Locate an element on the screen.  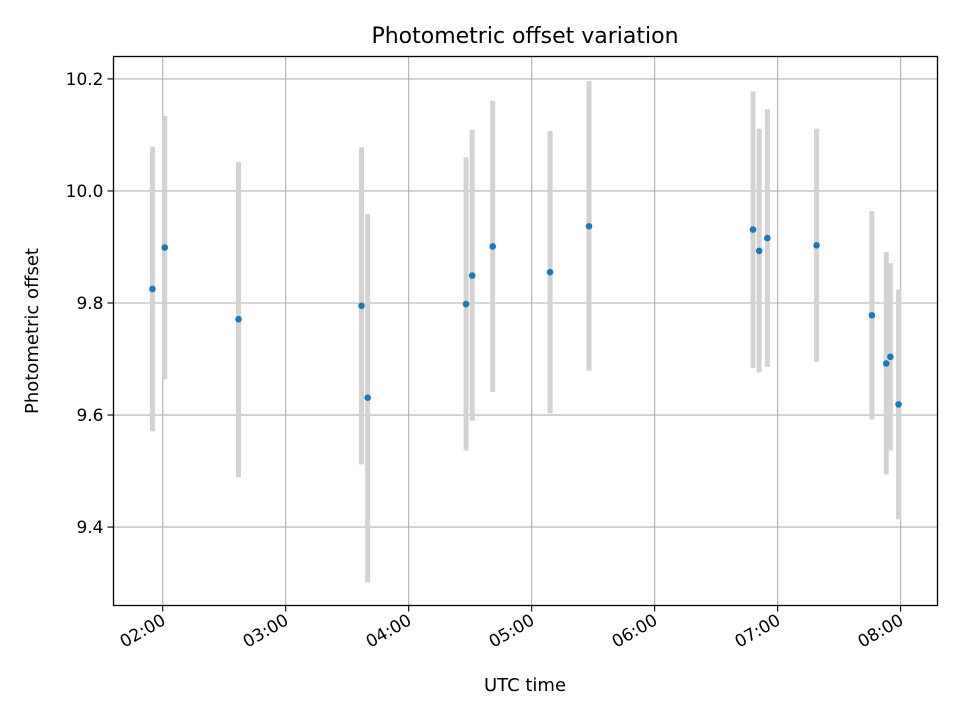
x-tick-label: 08:00 is located at coordinates (881, 632).